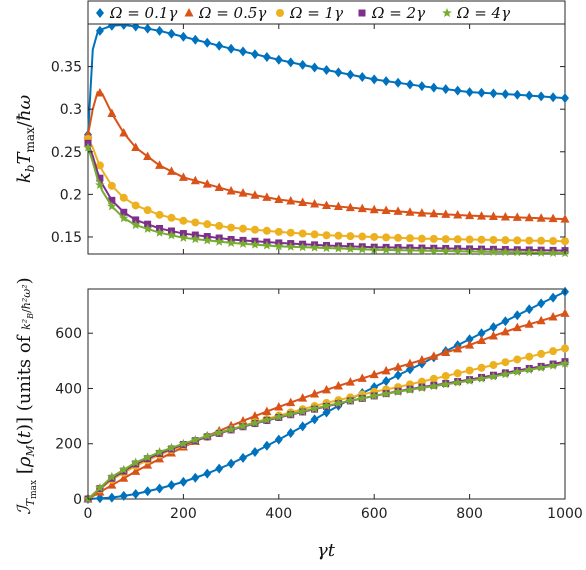  I want to click on legend-item-4: Ω = 4γ, so click(476, 13).